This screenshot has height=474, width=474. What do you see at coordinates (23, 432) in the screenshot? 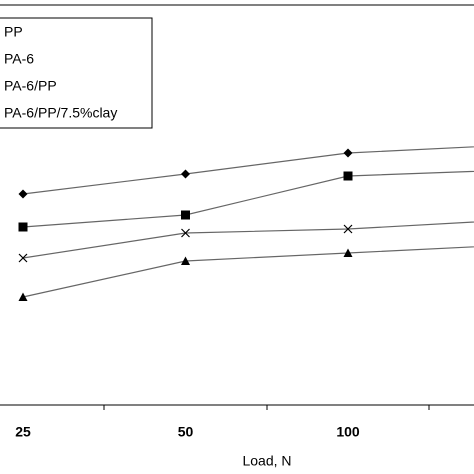
I see `x-tick-label: 25` at bounding box center [23, 432].